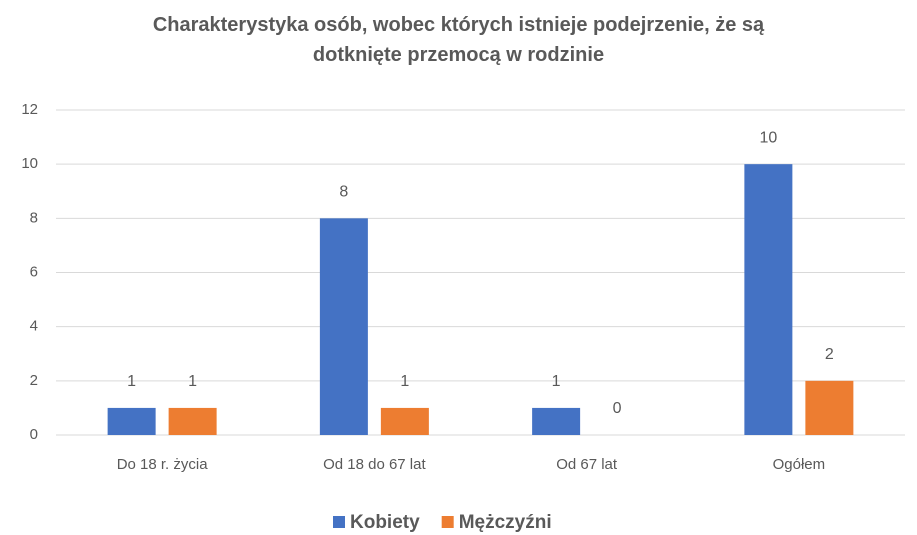 The height and width of the screenshot is (535, 917). What do you see at coordinates (29, 109) in the screenshot?
I see `y-tick-label: 12` at bounding box center [29, 109].